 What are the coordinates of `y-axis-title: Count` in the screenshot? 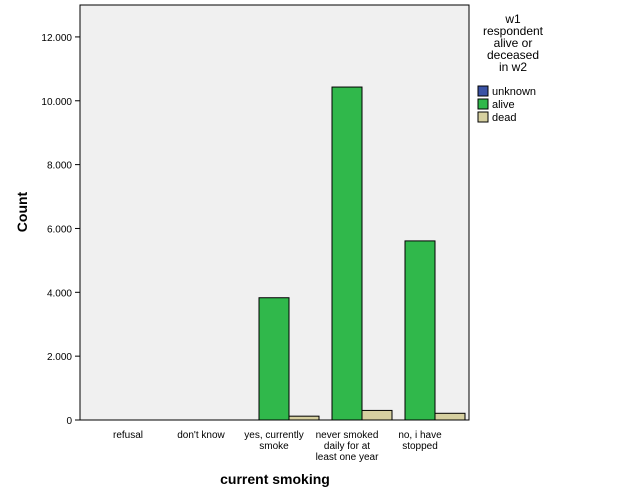 It's located at (22, 211).